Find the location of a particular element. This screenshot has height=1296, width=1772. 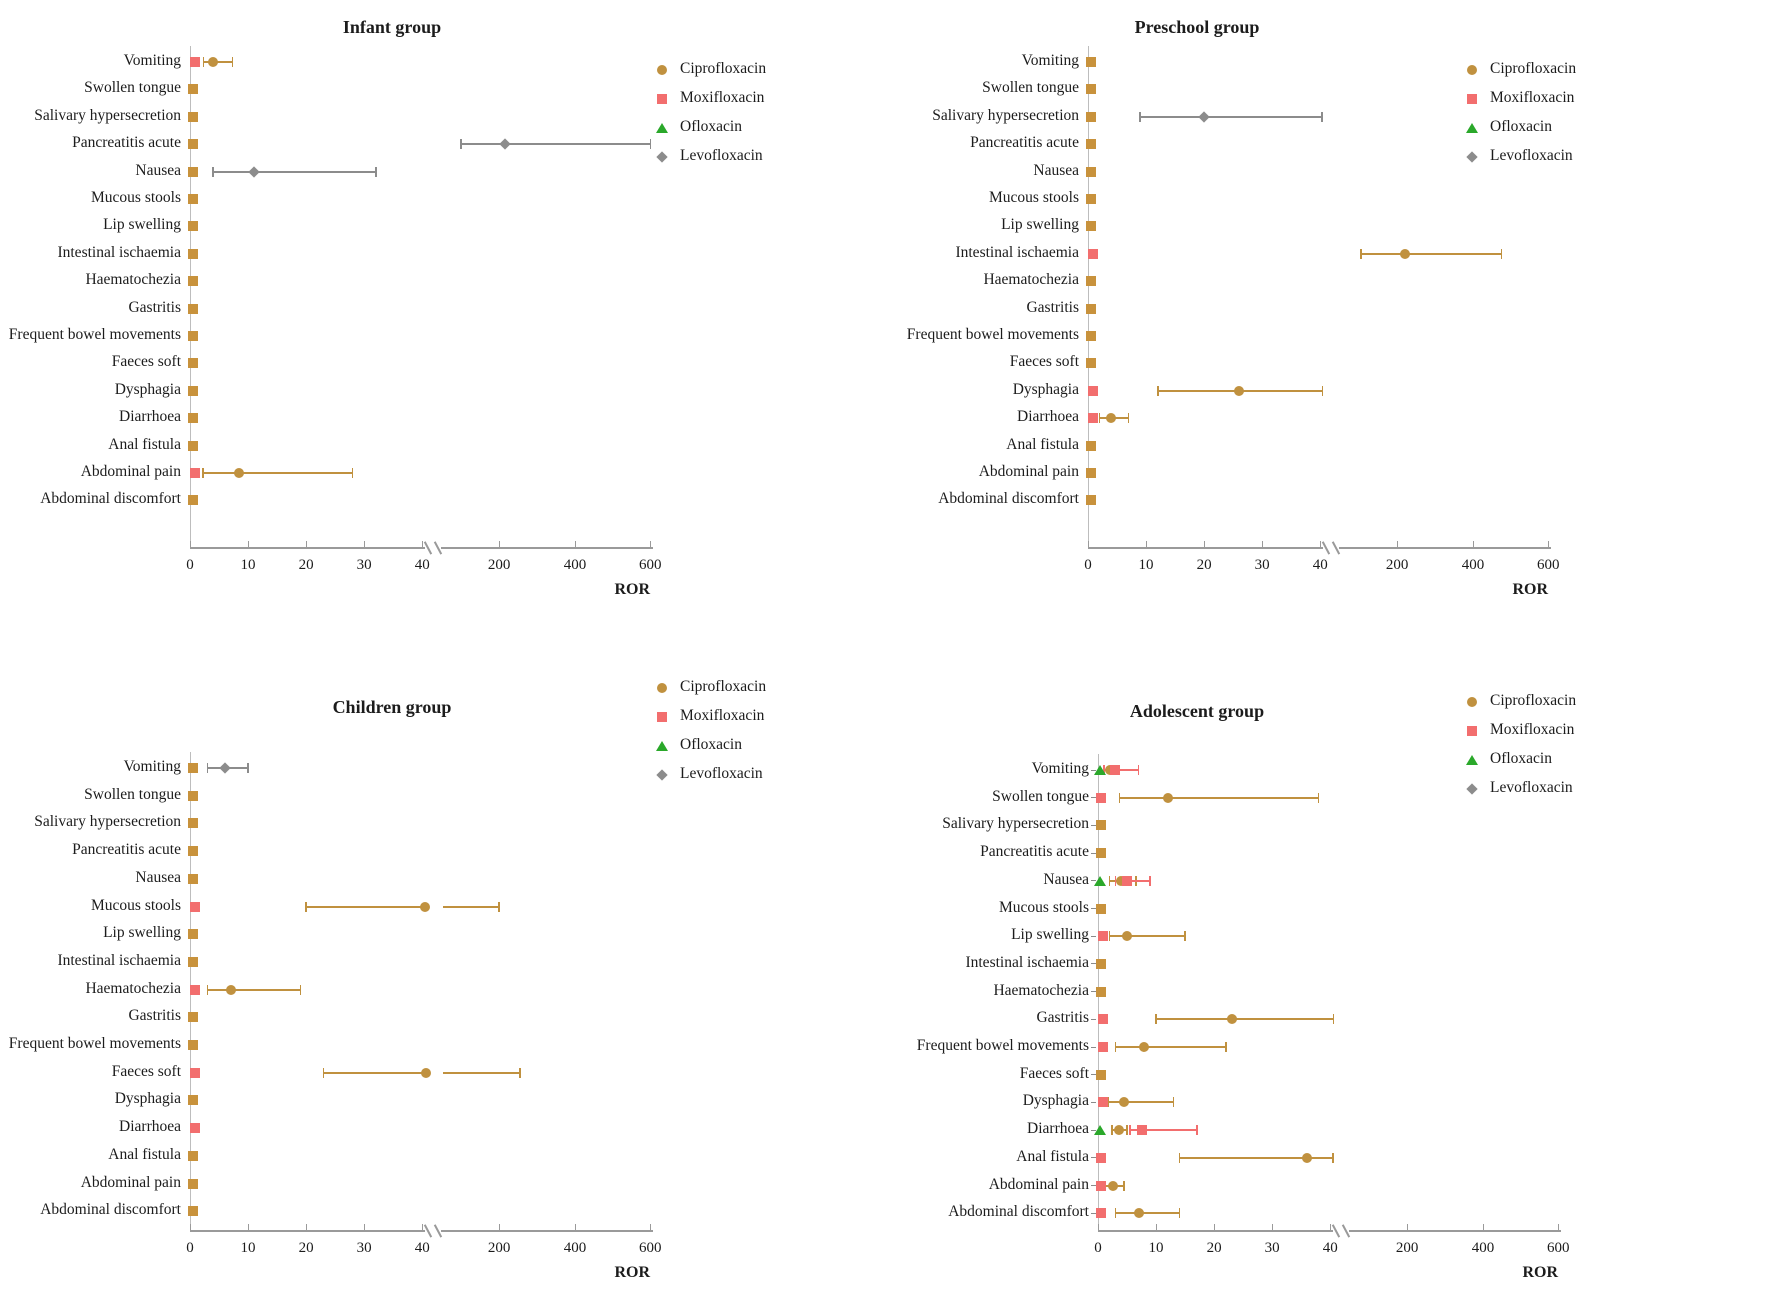

legend-item-levofloxacin: Levofloxacin is located at coordinates (758, 775).